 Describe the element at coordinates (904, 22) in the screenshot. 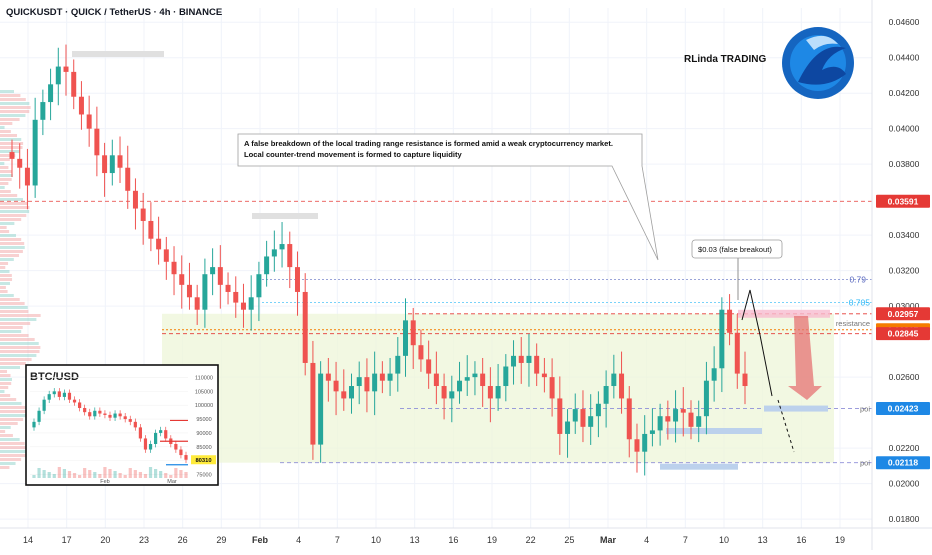

I see `price-tick-label: 0.04600` at that location.